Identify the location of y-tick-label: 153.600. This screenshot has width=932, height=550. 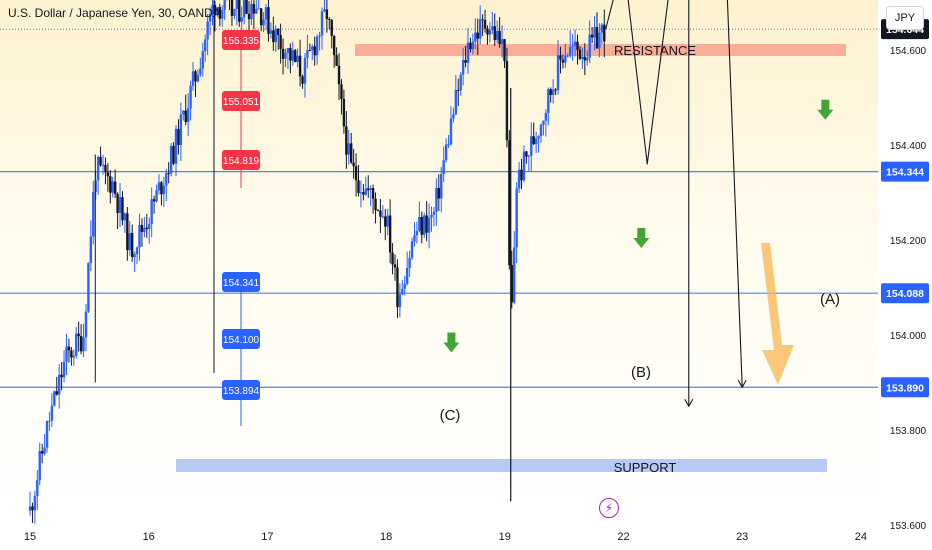
(908, 526).